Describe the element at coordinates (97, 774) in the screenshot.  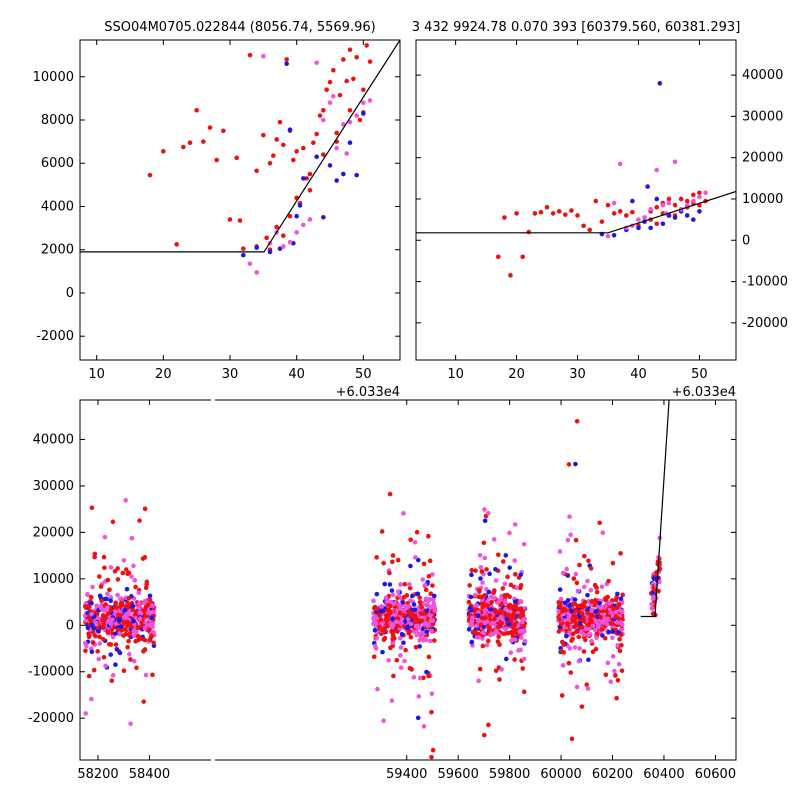
I see `x-tick-label: 58200` at that location.